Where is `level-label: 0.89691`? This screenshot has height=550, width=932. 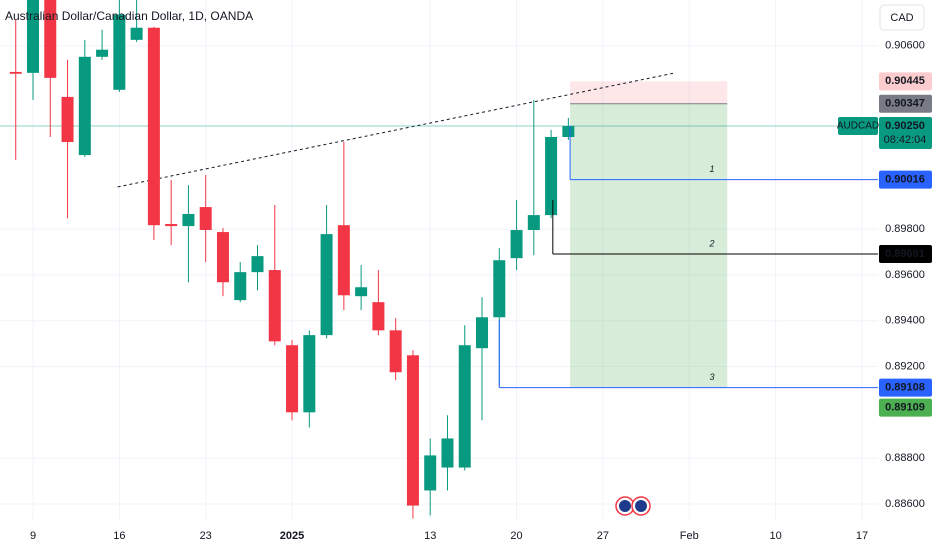
level-label: 0.89691 is located at coordinates (905, 254).